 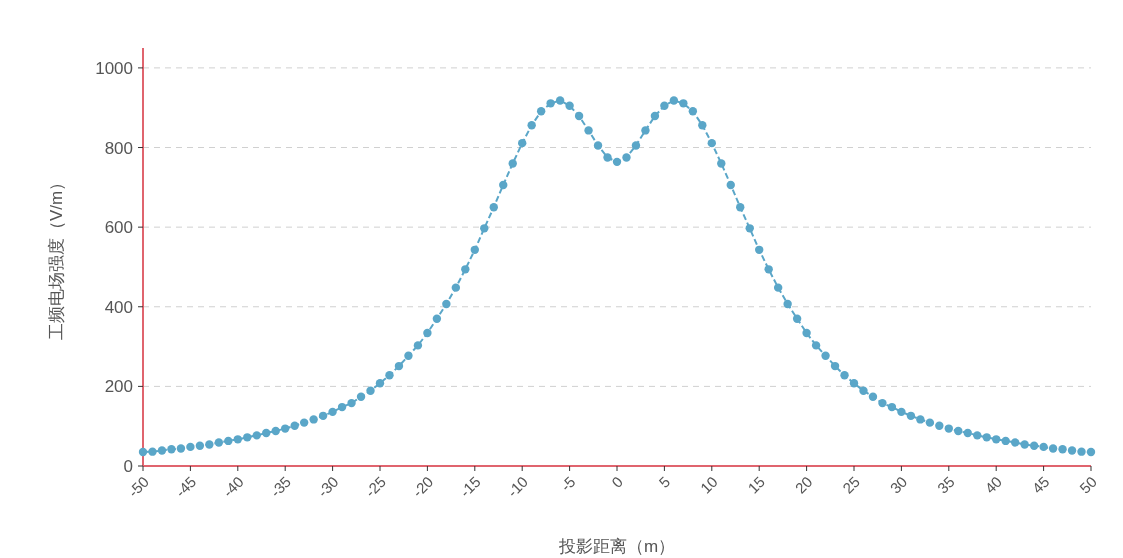 What do you see at coordinates (756, 484) in the screenshot?
I see `x-tick-label: 15` at bounding box center [756, 484].